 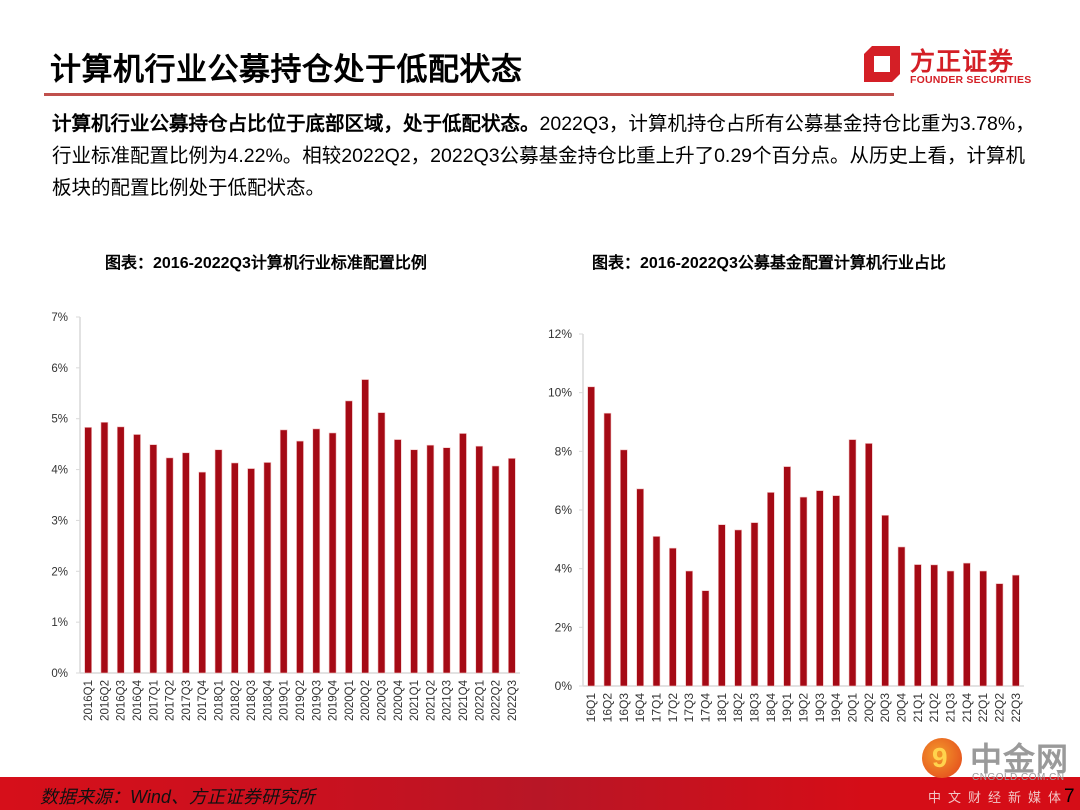 I want to click on y-tick-label: 4%, so click(x=564, y=569).